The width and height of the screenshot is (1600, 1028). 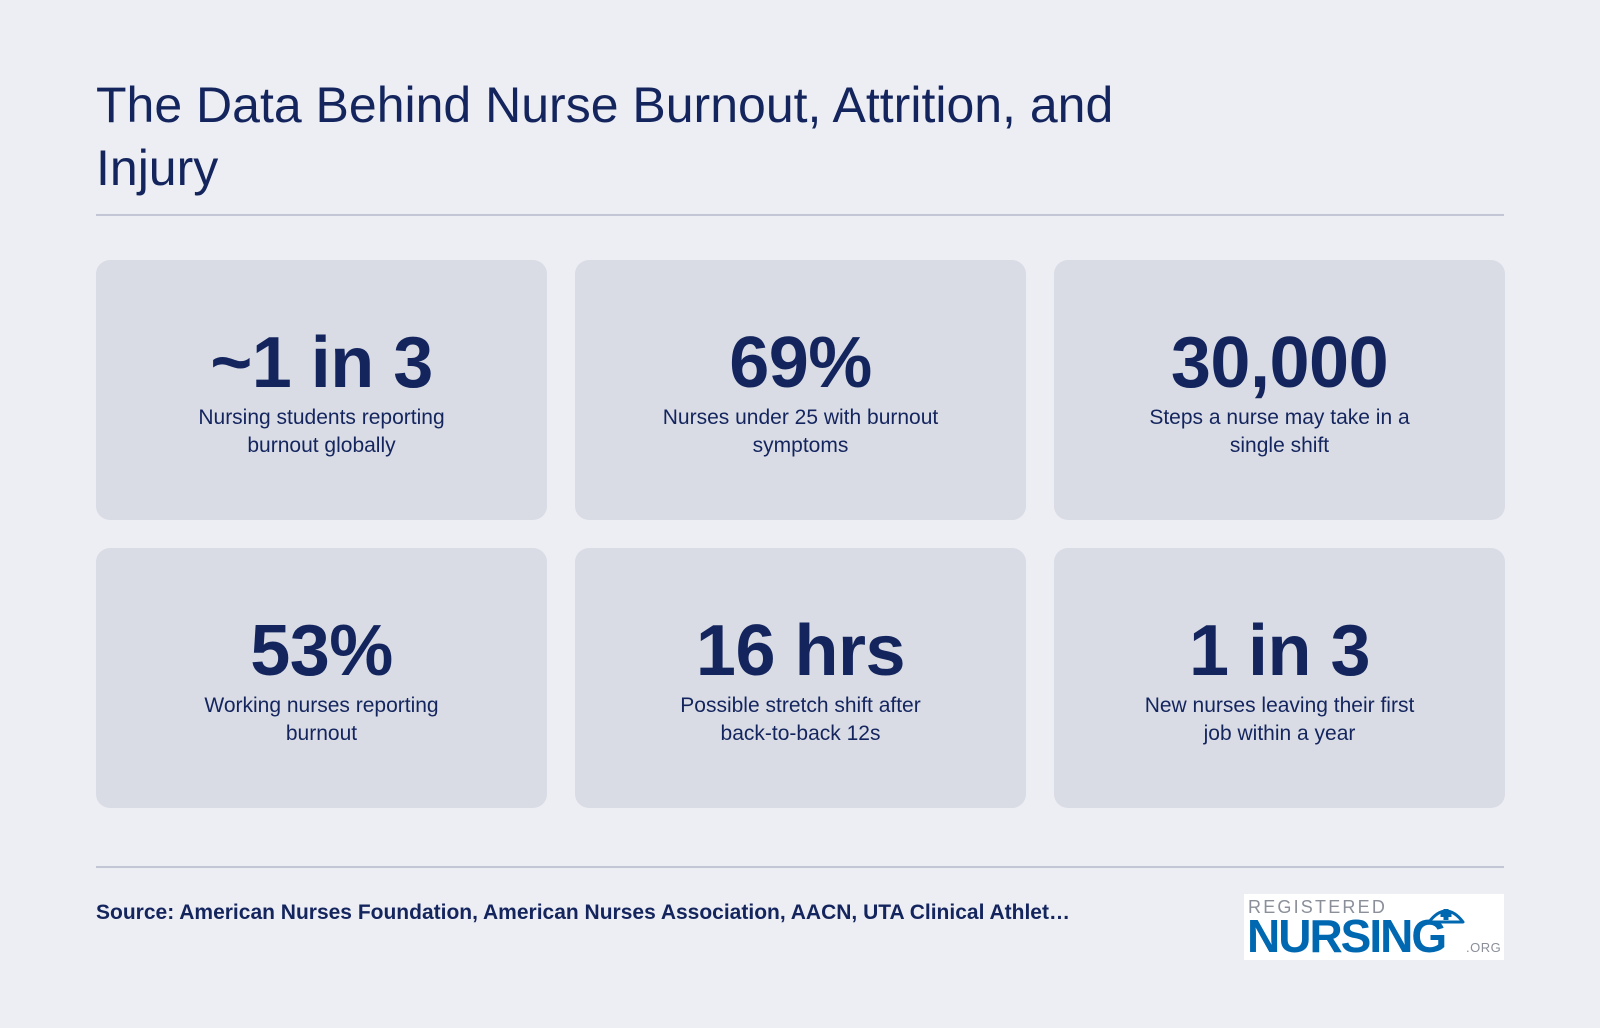 I want to click on stat-label: Nurses under 25 with burnout symptoms, so click(x=800, y=431).